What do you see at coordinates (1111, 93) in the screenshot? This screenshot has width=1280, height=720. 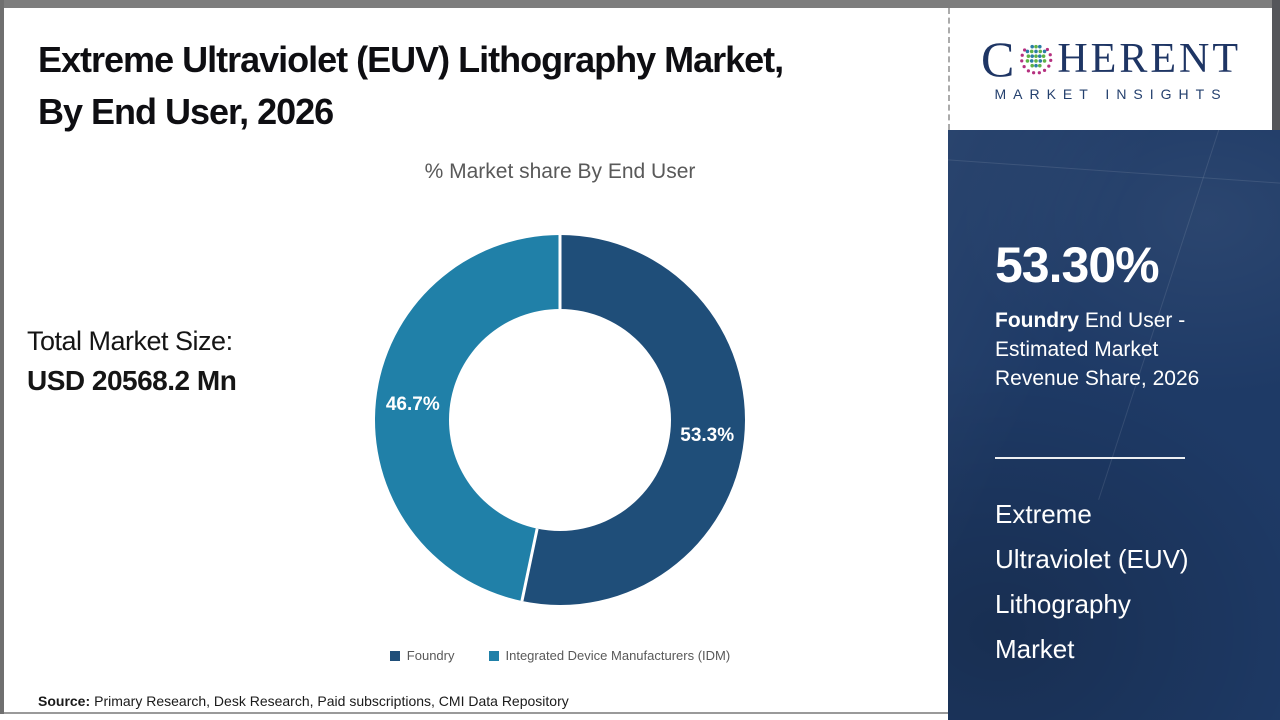 I see `logo-subtitle: MARKET INSIGHTS` at bounding box center [1111, 93].